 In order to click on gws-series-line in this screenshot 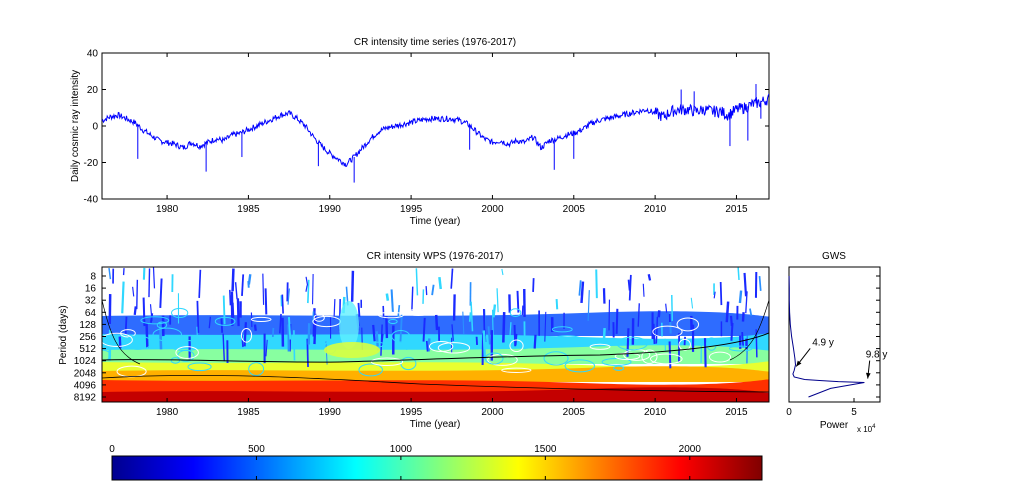, I will do `click(826, 336)`.